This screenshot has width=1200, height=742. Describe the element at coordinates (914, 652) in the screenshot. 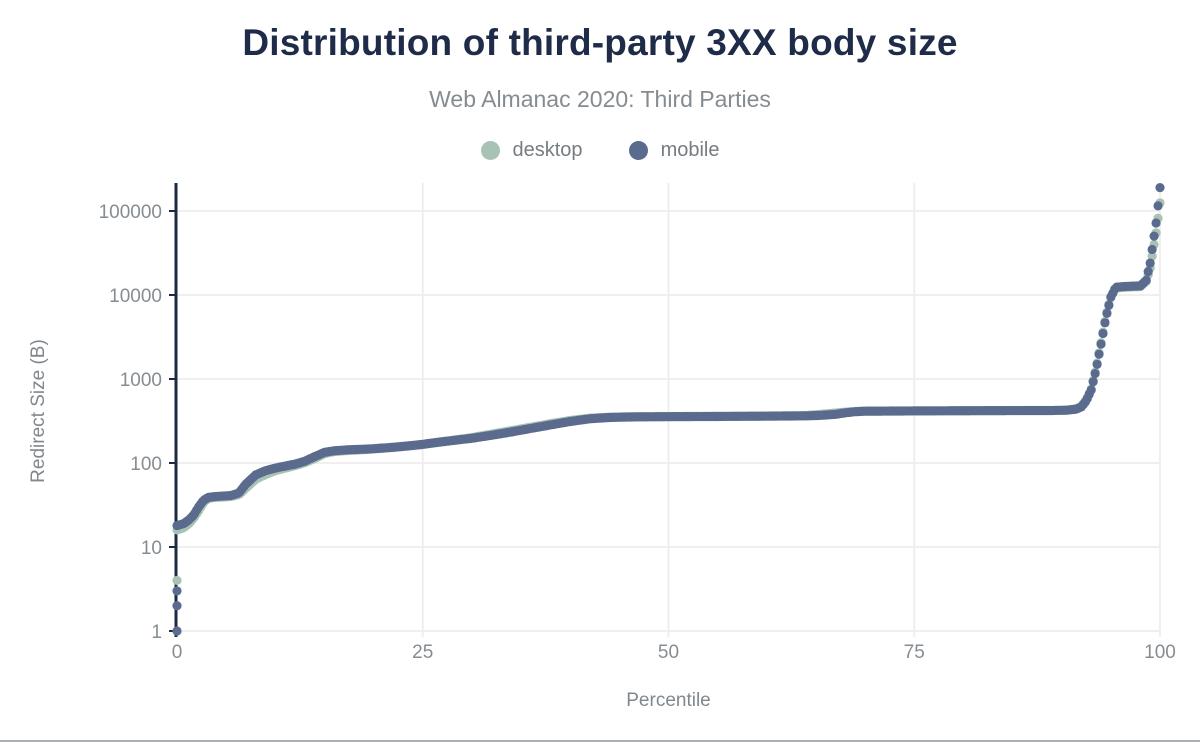

I see `x-tick-label: 75` at that location.